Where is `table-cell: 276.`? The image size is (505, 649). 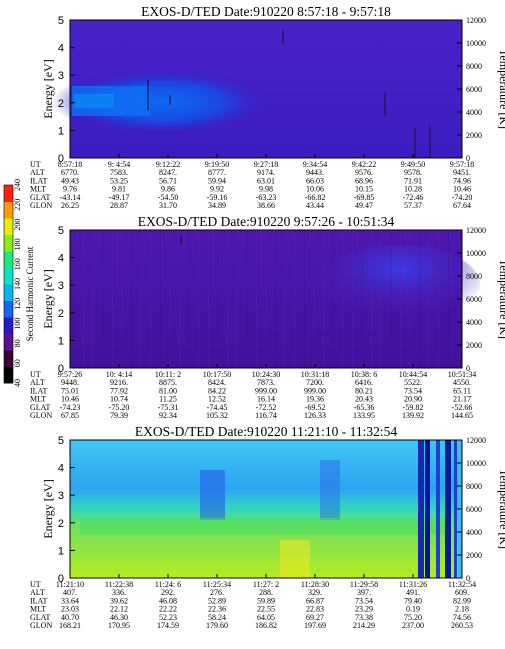
table-cell: 276. is located at coordinates (217, 592).